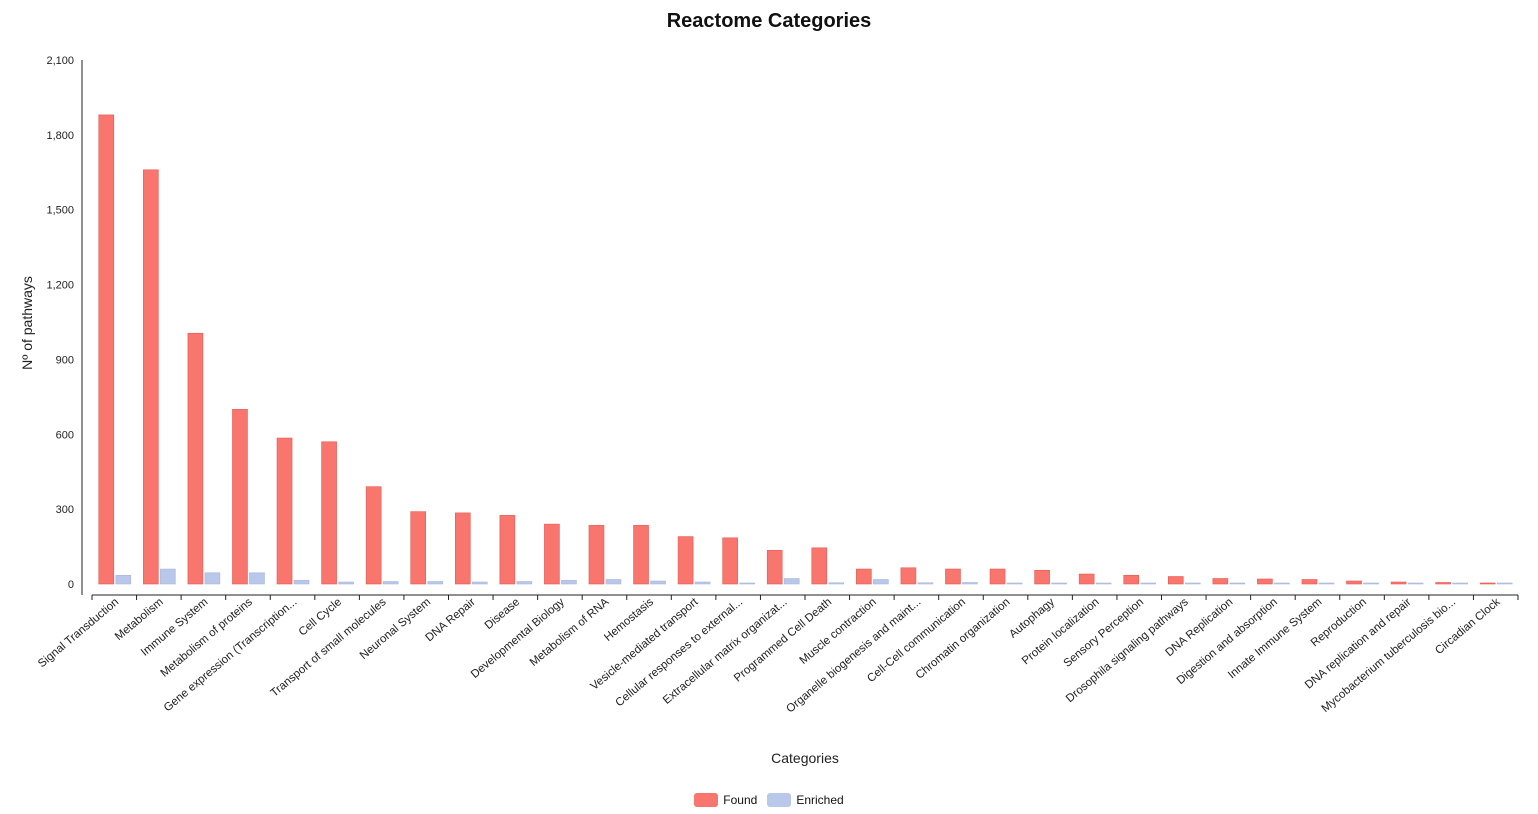 The height and width of the screenshot is (814, 1538). I want to click on bar-enriched-muscle-contraction, so click(881, 582).